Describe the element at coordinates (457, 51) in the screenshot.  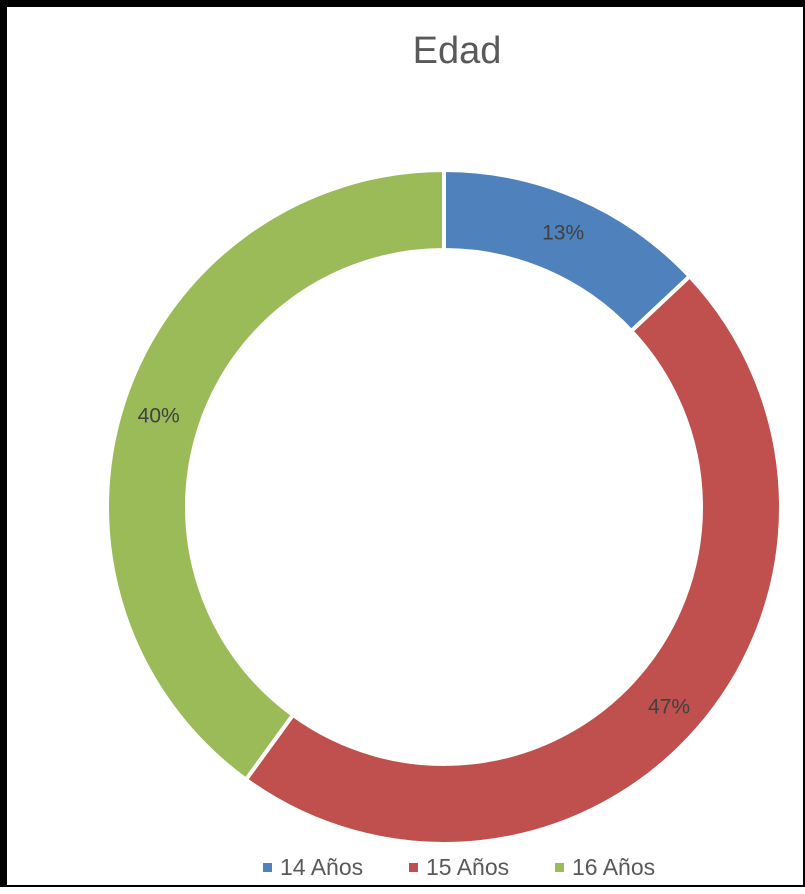
I see `chart-title: Edad` at that location.